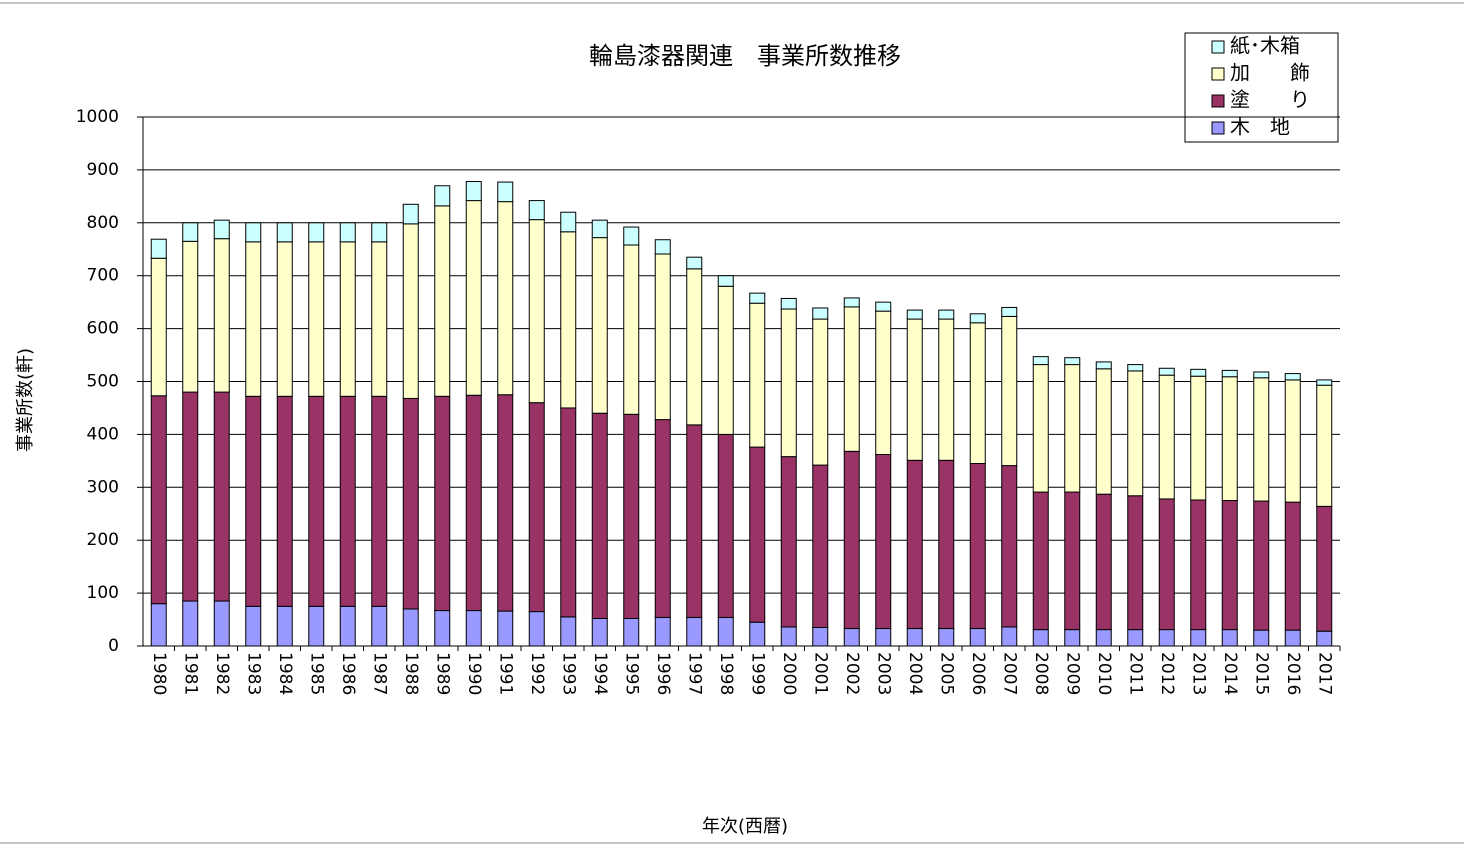 Image resolution: width=1464 pixels, height=849 pixels. Describe the element at coordinates (631, 673) in the screenshot. I see `x-tick-label: 1995` at that location.